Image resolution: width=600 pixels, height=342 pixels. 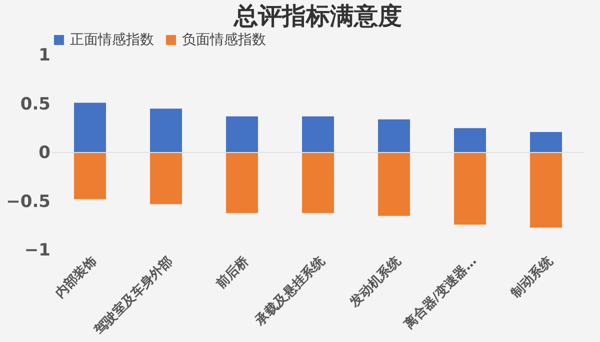 I want to click on y-tick-label: −1, so click(x=37, y=250).